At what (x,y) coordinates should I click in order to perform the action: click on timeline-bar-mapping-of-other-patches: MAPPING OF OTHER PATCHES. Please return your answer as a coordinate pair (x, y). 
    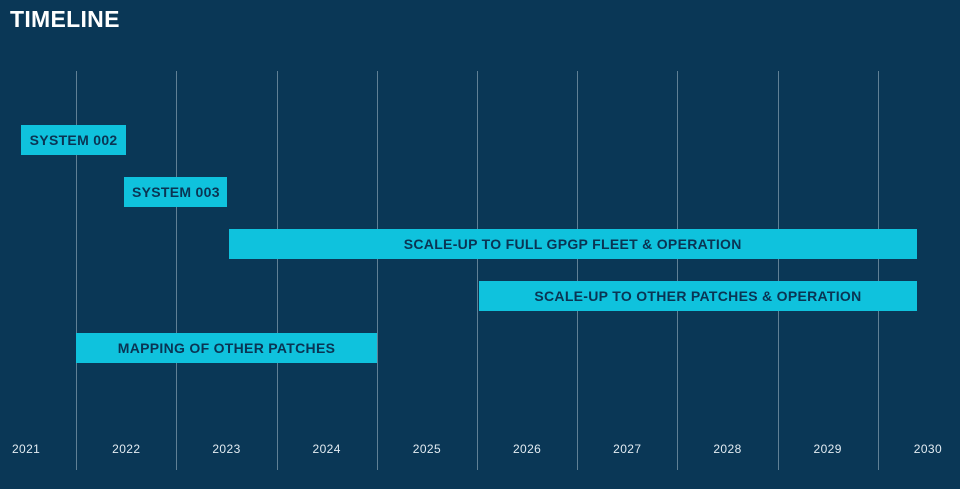
    Looking at the image, I should click on (226, 348).